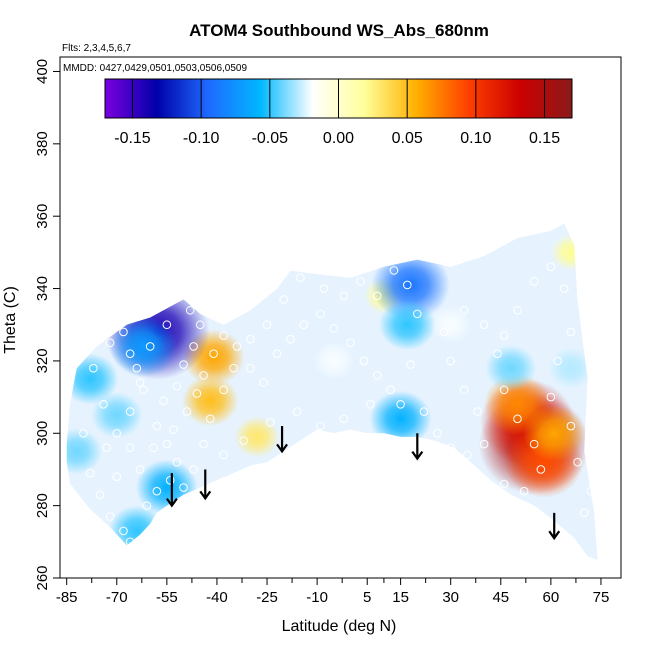  I want to click on colorbar-tick-label: -0.15, so click(132, 138).